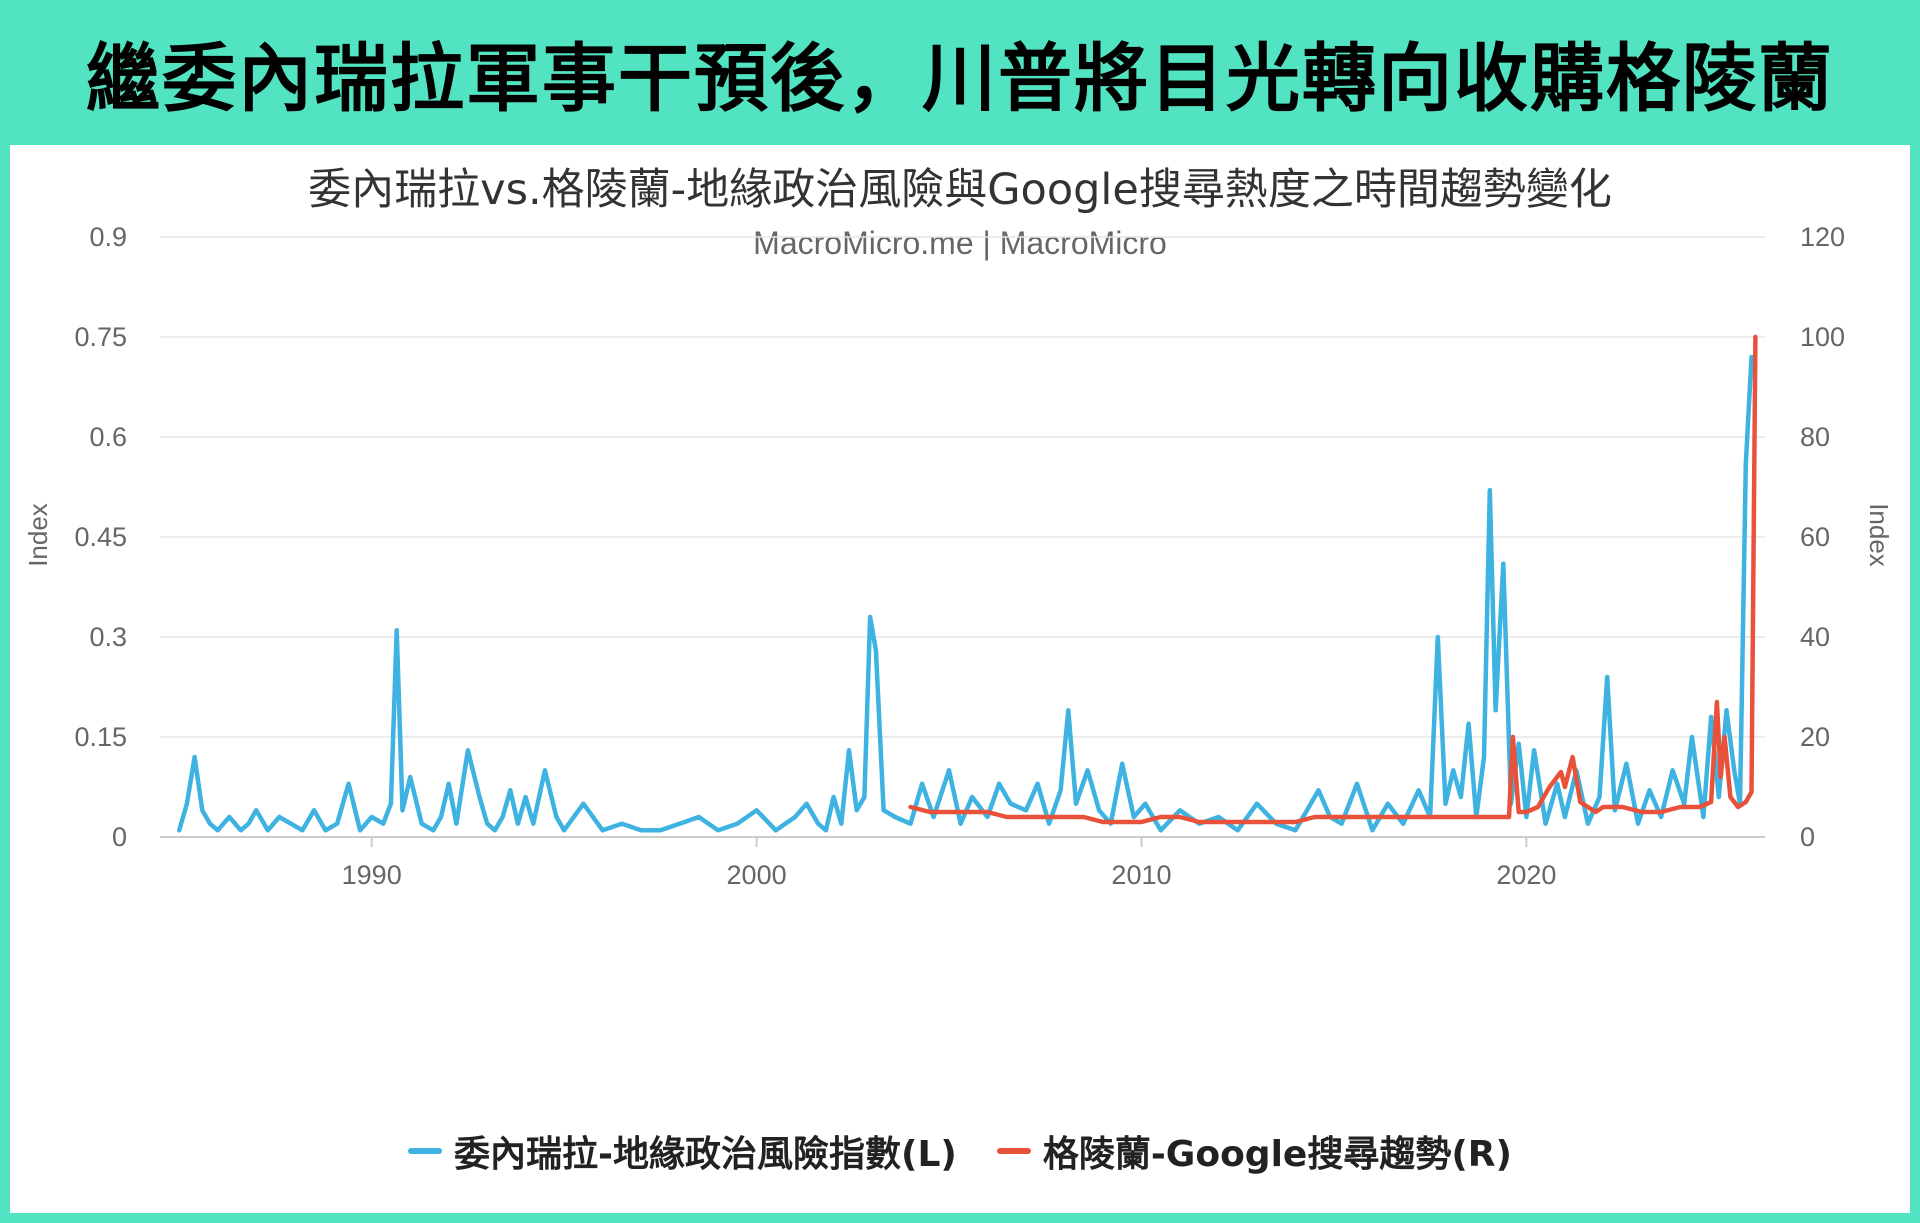 Image resolution: width=1920 pixels, height=1223 pixels. What do you see at coordinates (108, 437) in the screenshot?
I see `y-tick-left: 0.6` at bounding box center [108, 437].